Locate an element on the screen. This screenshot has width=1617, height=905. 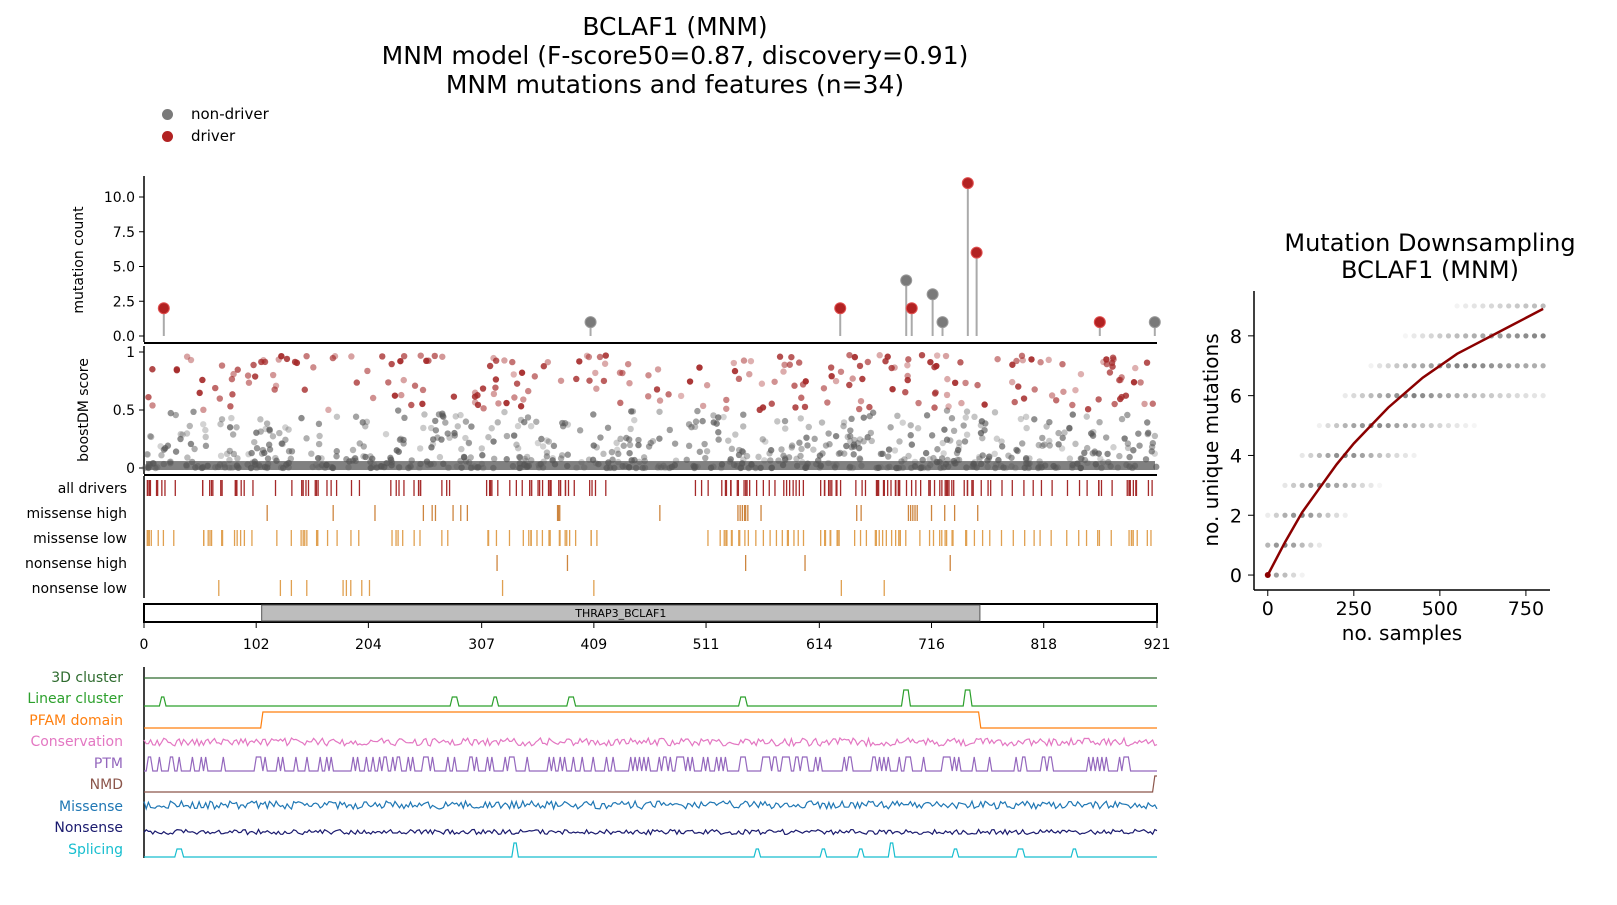
lollipop-head-non-driver is located at coordinates (942, 322).